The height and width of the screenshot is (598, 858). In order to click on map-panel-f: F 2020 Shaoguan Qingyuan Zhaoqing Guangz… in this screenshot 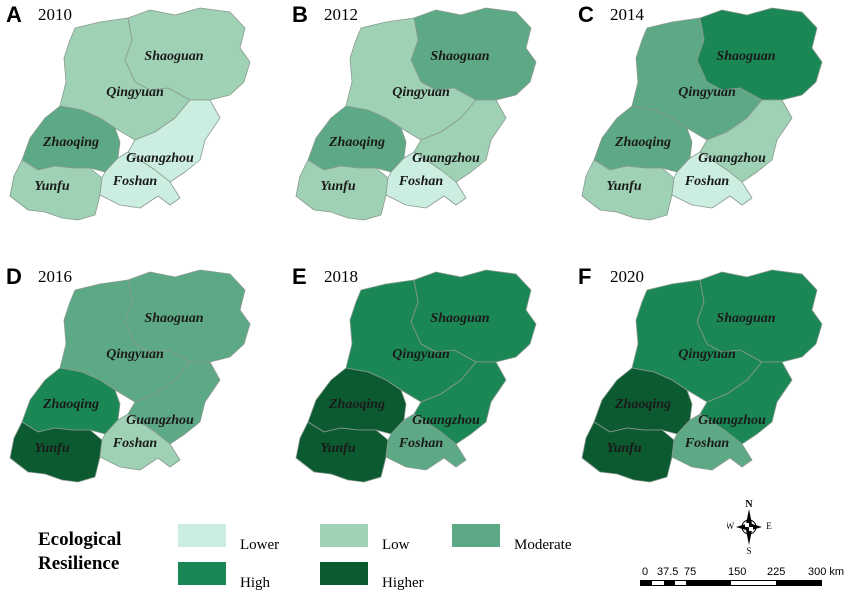, I will do `click(715, 392)`.